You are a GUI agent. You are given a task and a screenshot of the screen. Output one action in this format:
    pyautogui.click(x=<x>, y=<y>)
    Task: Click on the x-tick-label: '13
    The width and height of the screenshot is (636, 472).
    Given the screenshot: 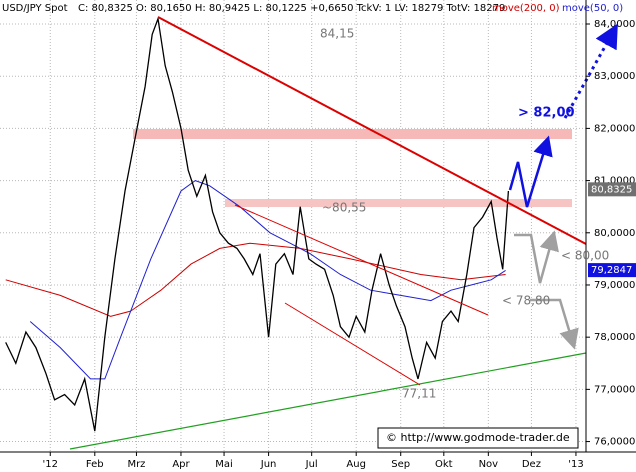 What is the action you would take?
    pyautogui.click(x=575, y=464)
    